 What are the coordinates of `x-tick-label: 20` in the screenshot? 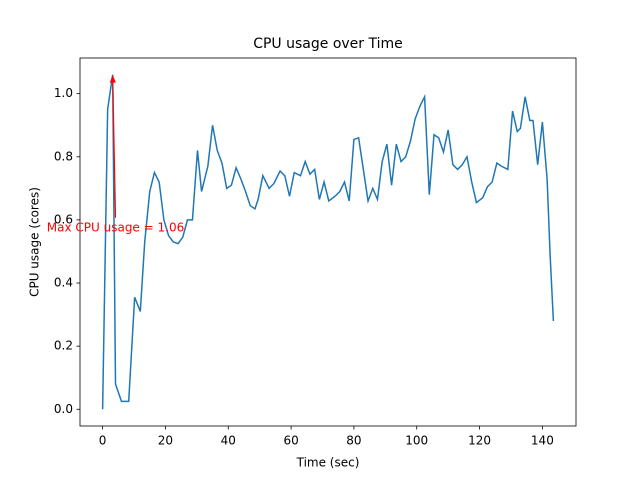 It's located at (165, 441).